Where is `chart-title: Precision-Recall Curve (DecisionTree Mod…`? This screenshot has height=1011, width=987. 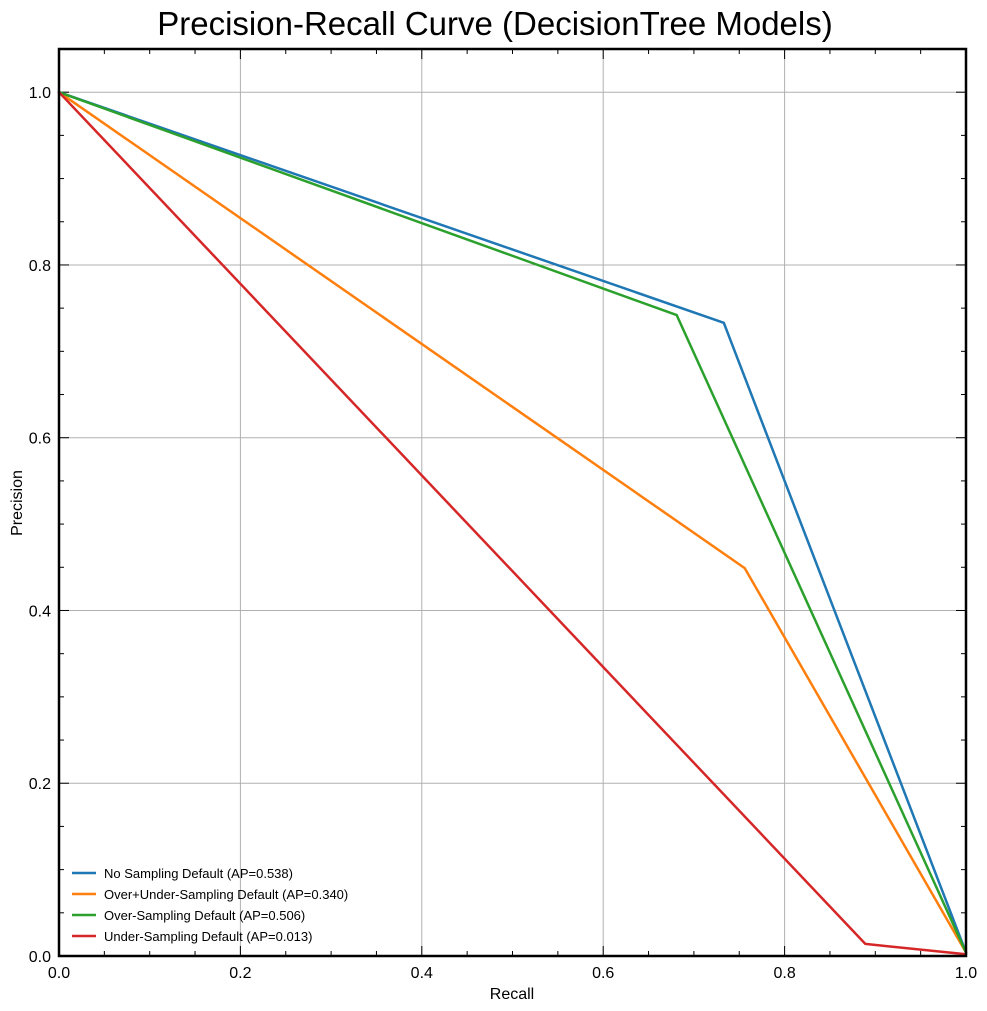
chart-title: Precision-Recall Curve (DecisionTree Mod… is located at coordinates (495, 23).